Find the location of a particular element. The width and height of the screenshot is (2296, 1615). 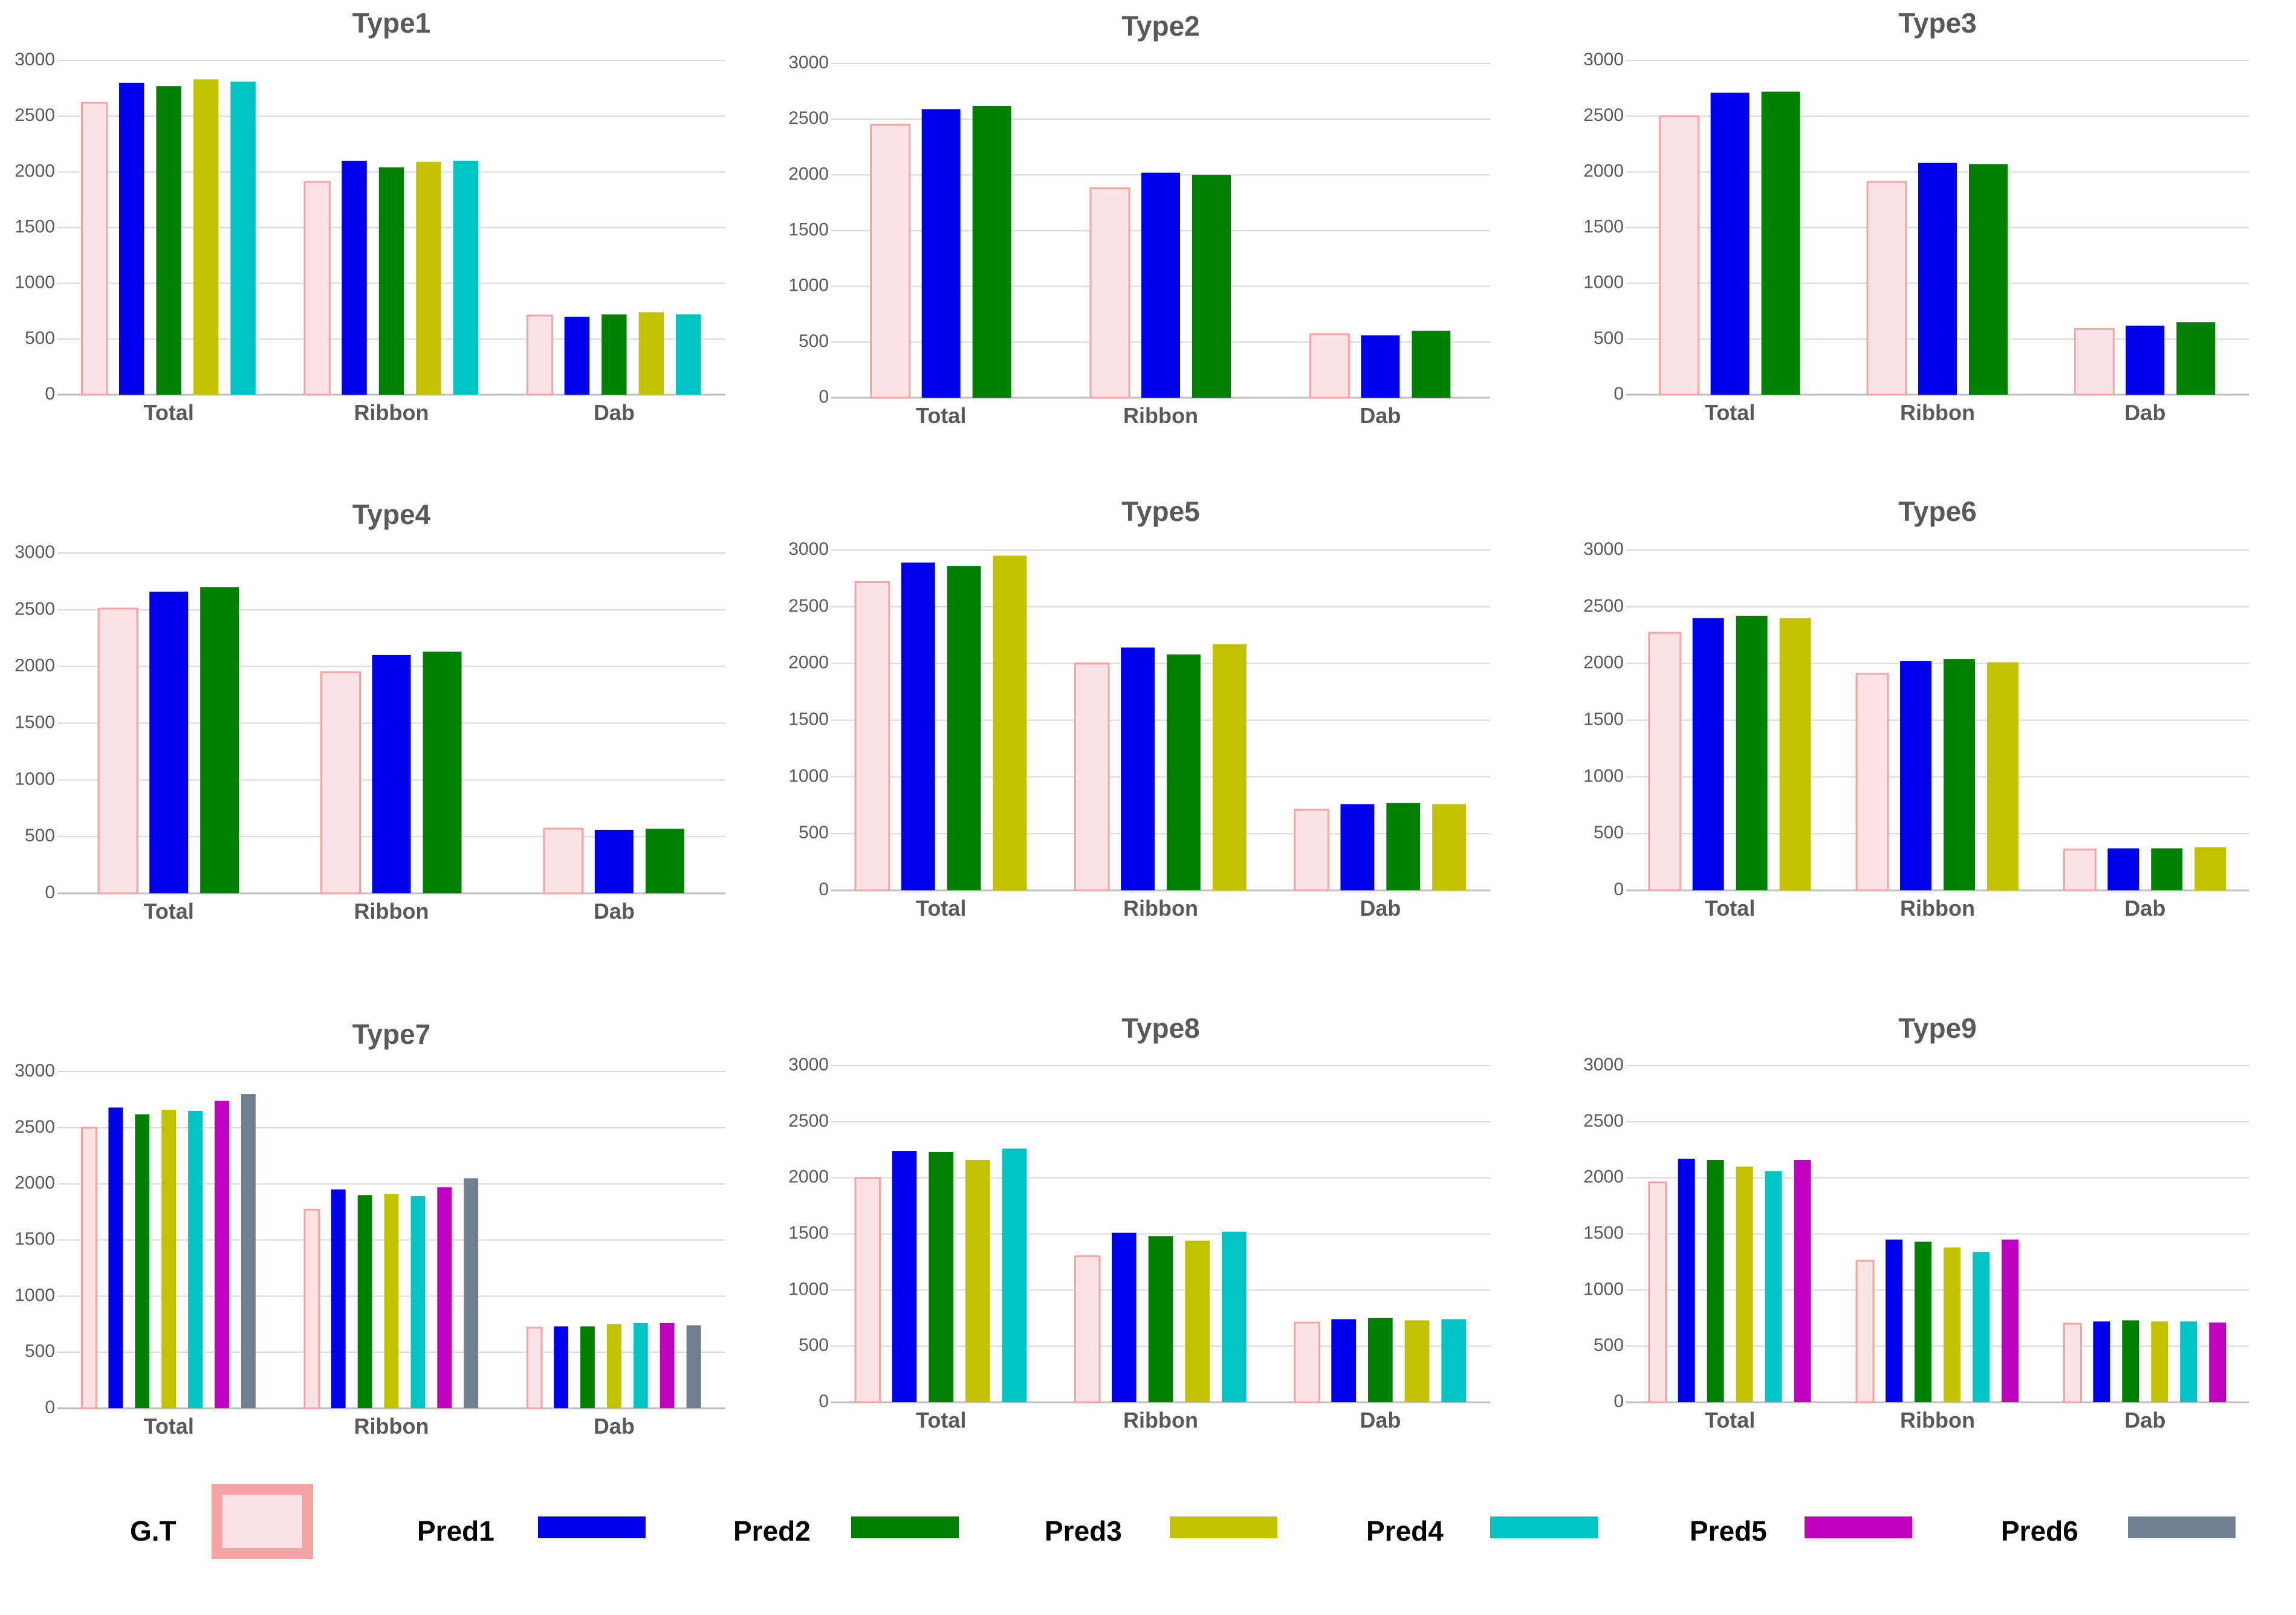

x-tick-label: Total is located at coordinates (169, 911).